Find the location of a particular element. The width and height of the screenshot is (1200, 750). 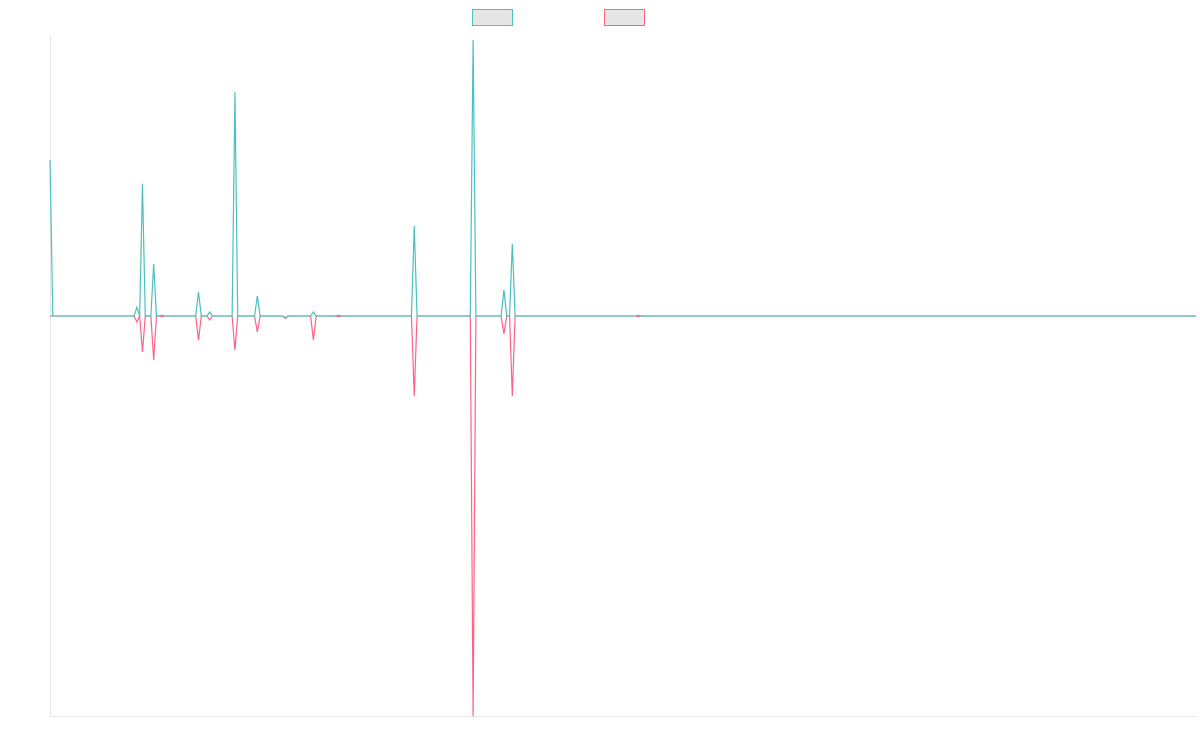

legend is located at coordinates (558, 17).